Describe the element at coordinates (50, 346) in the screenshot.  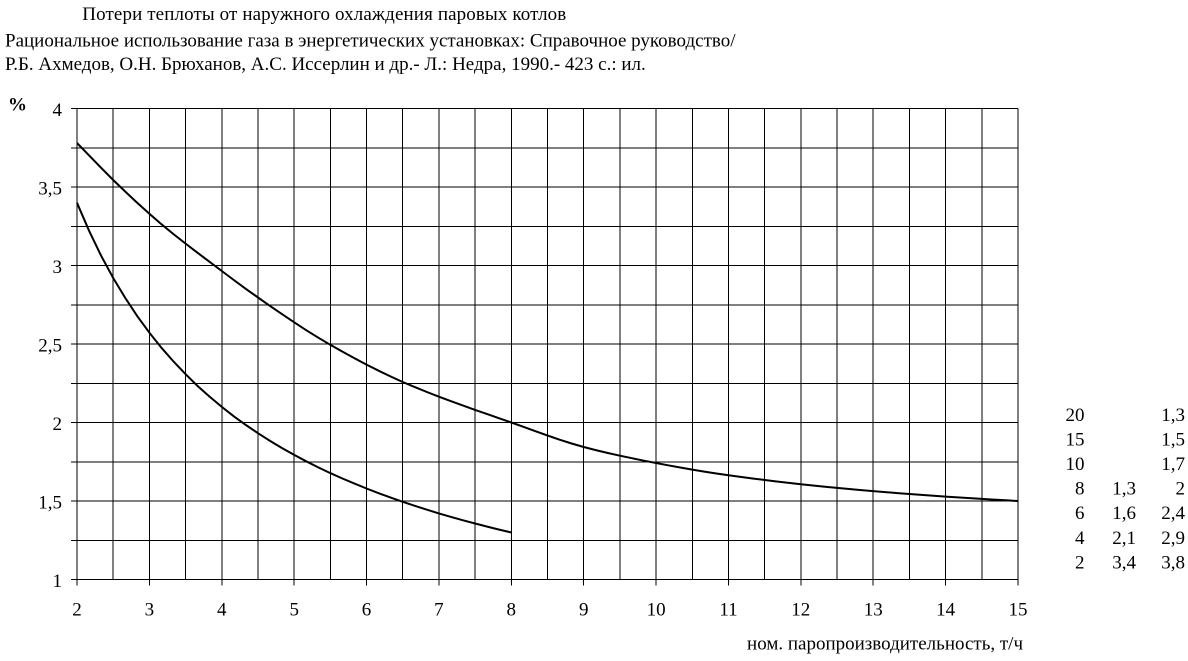
I see `svg-text: 2,5` at that location.